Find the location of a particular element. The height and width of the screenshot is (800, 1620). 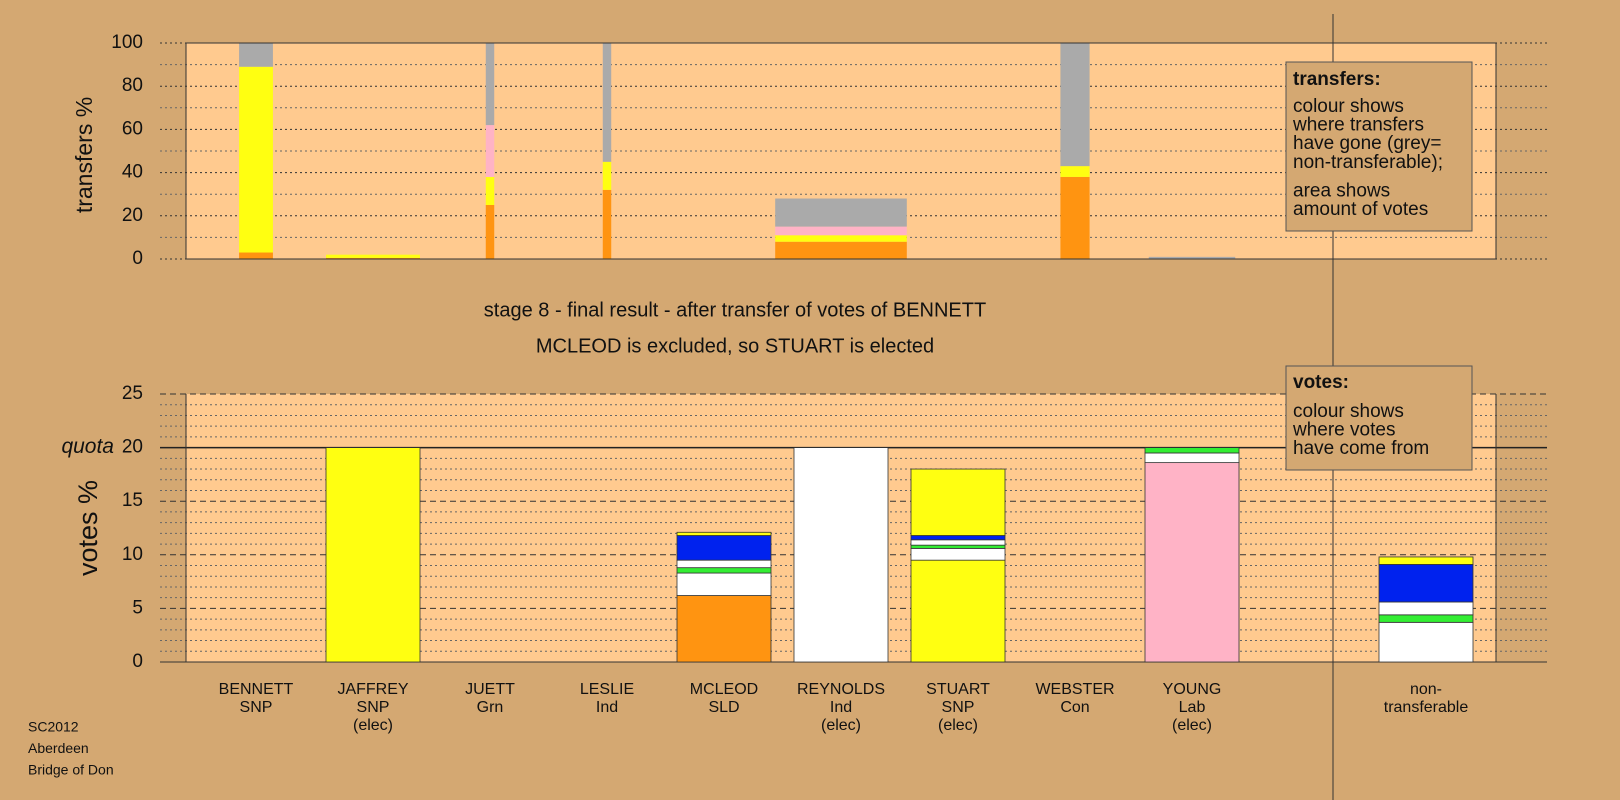

note-text: non-transferable); is located at coordinates (1368, 162).